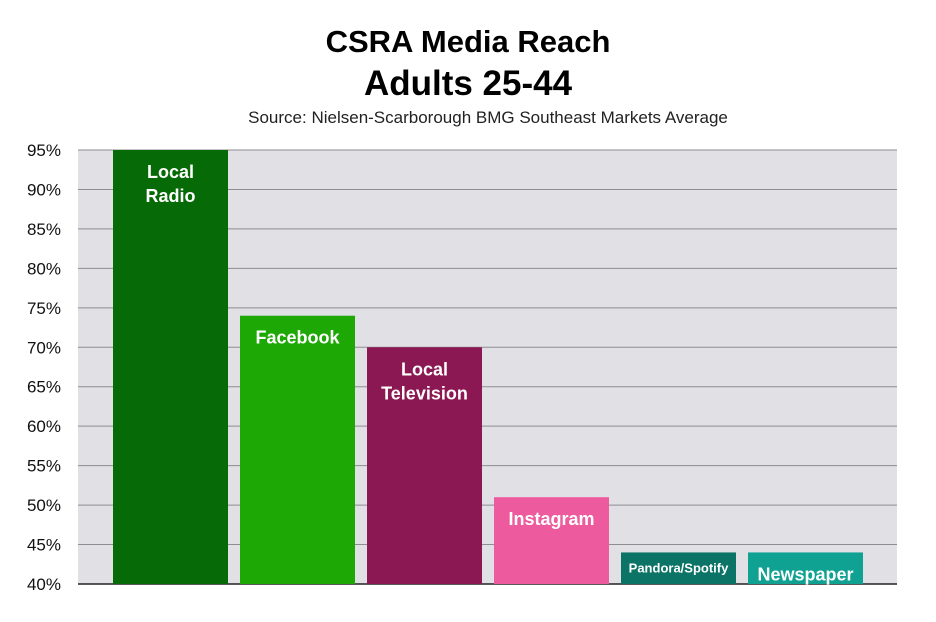 Image resolution: width=936 pixels, height=622 pixels. Describe the element at coordinates (44, 150) in the screenshot. I see `y-tick-label: 95%` at that location.